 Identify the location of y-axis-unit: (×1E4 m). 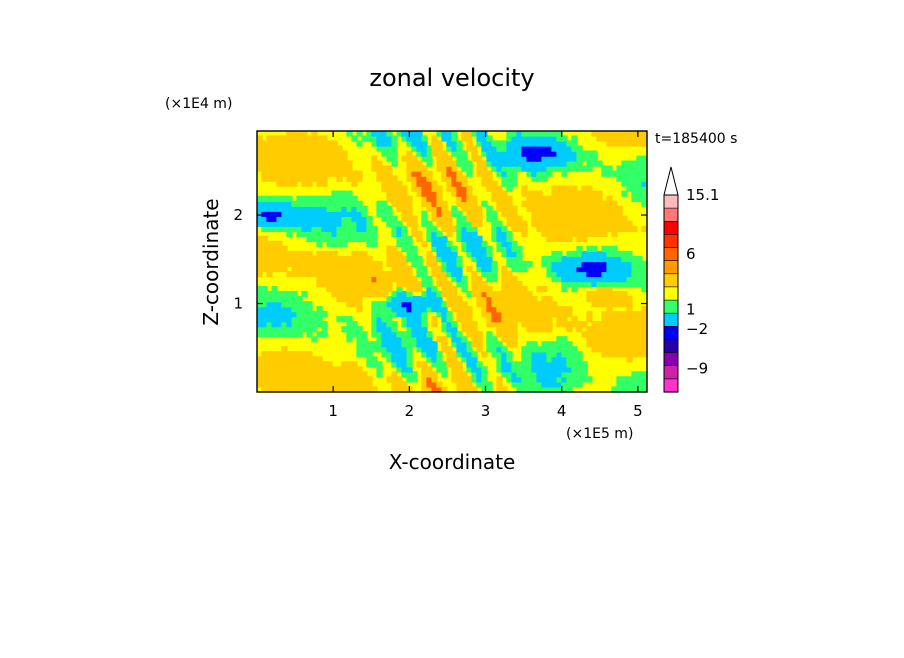
(198, 104).